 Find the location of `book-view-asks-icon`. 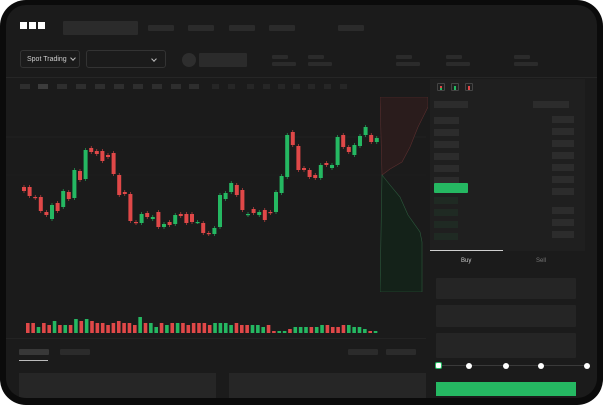

book-view-asks-icon is located at coordinates (469, 87).